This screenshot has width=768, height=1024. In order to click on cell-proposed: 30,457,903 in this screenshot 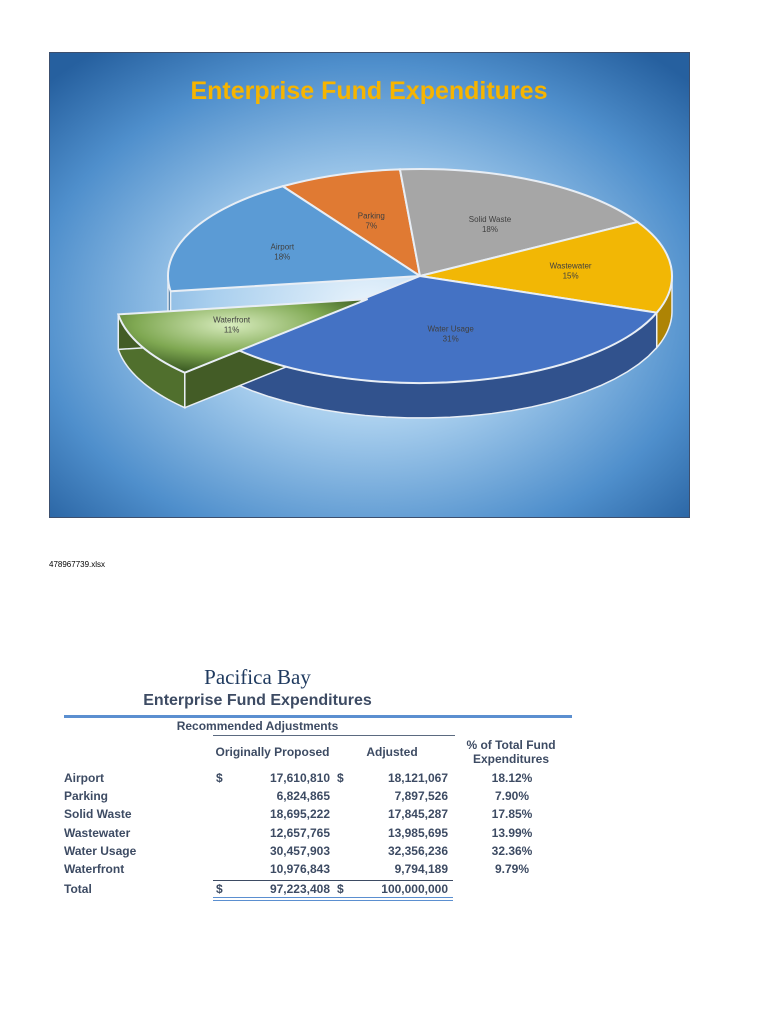, I will do `click(299, 850)`.